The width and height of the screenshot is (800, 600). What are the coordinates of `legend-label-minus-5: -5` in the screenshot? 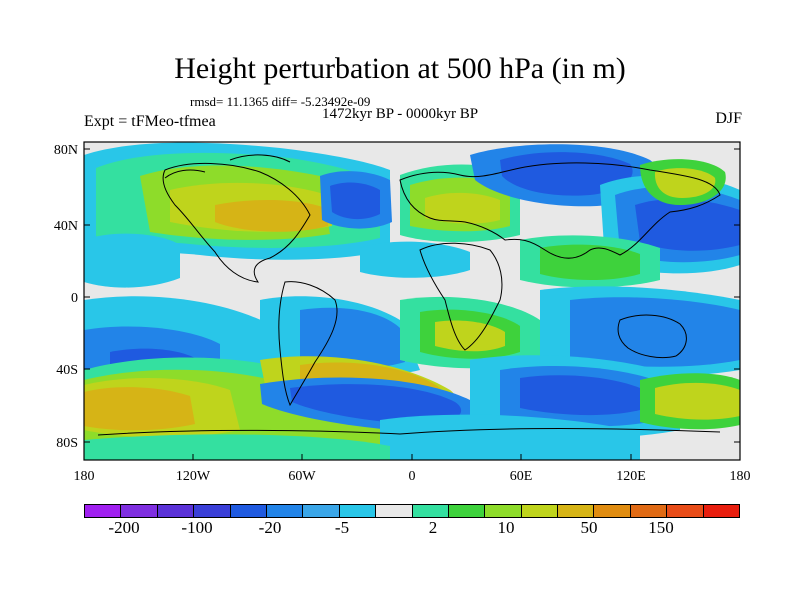 It's located at (342, 527).